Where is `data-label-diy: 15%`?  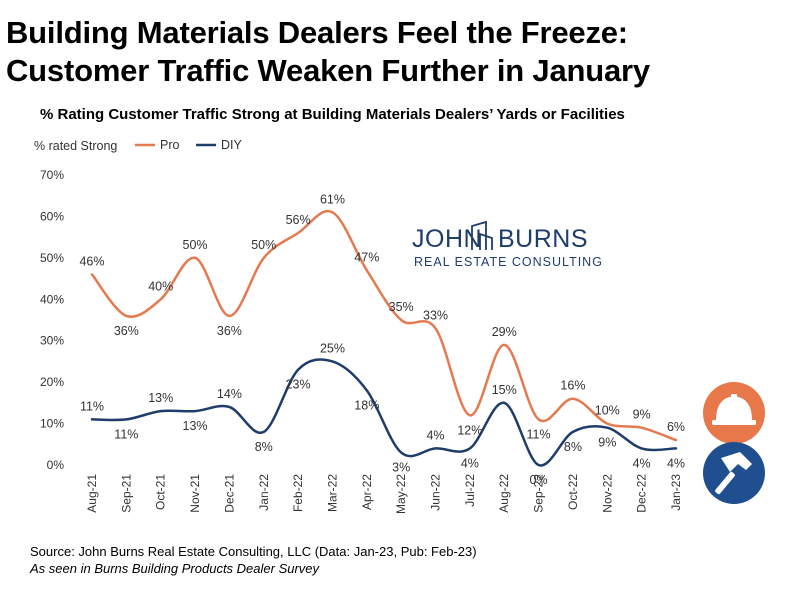 data-label-diy: 15% is located at coordinates (504, 390).